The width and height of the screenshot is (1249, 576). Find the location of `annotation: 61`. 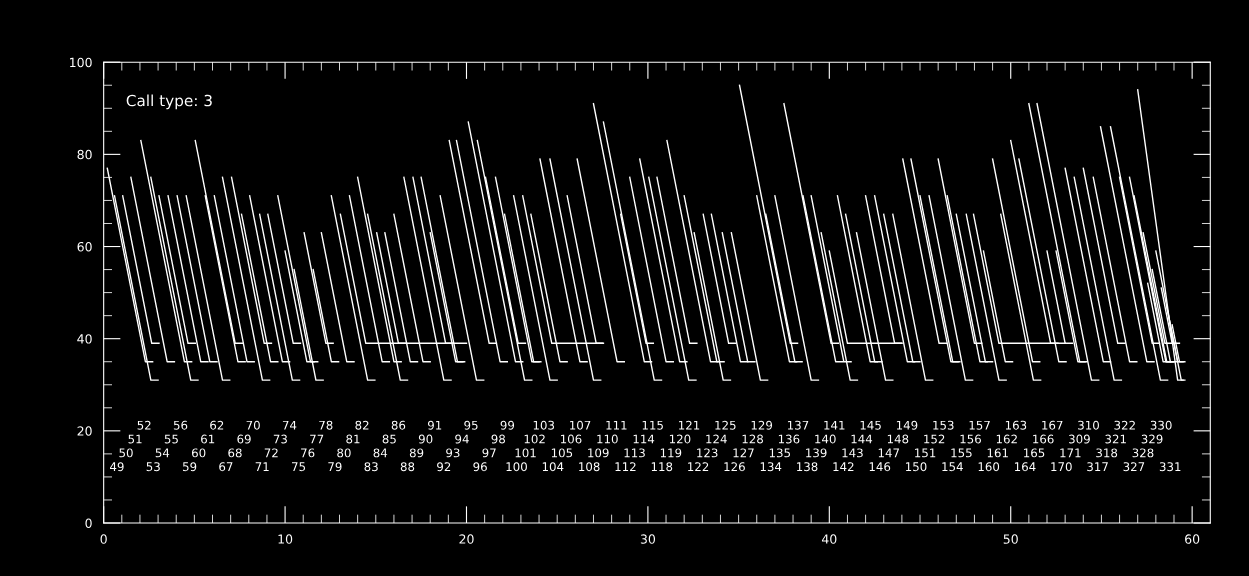

annotation: 61 is located at coordinates (208, 439).